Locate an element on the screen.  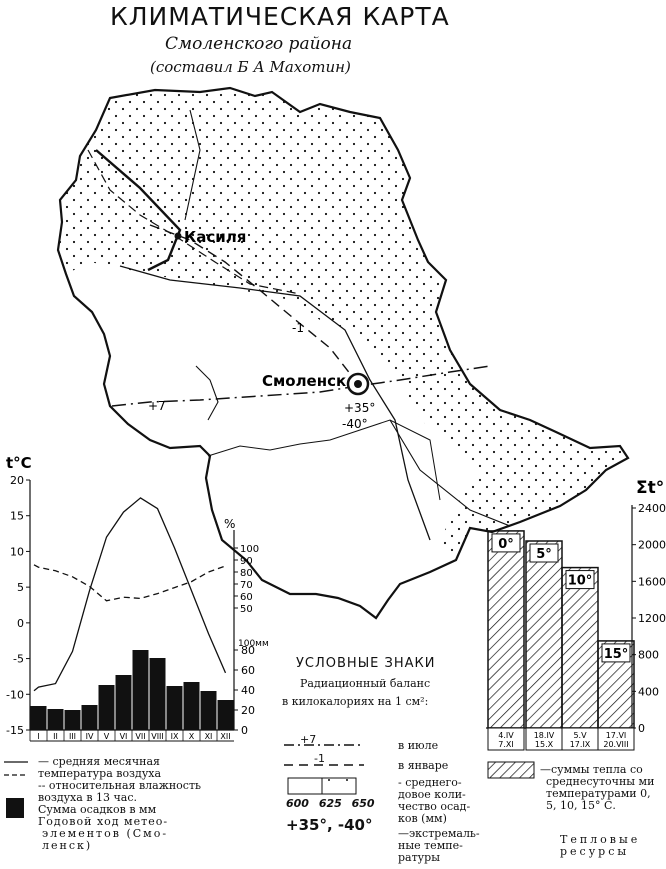
heat-bar-end-date: 7.XI is located at coordinates (505, 744).